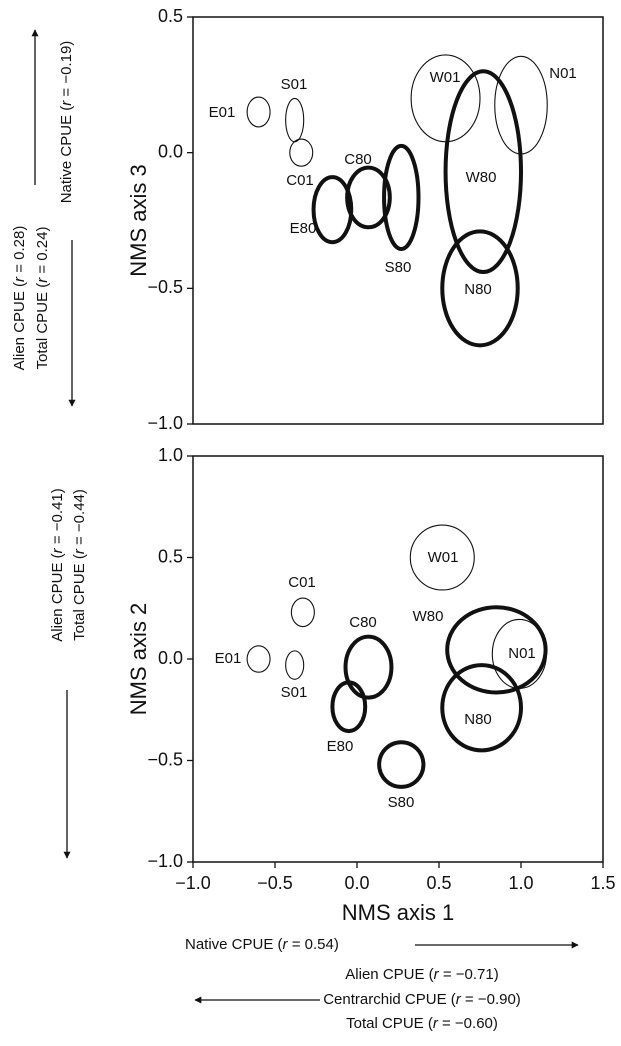 This screenshot has width=621, height=1046. Describe the element at coordinates (19, 298) in the screenshot. I see `annotation: Alien CPUE (r = 0.28)` at that location.